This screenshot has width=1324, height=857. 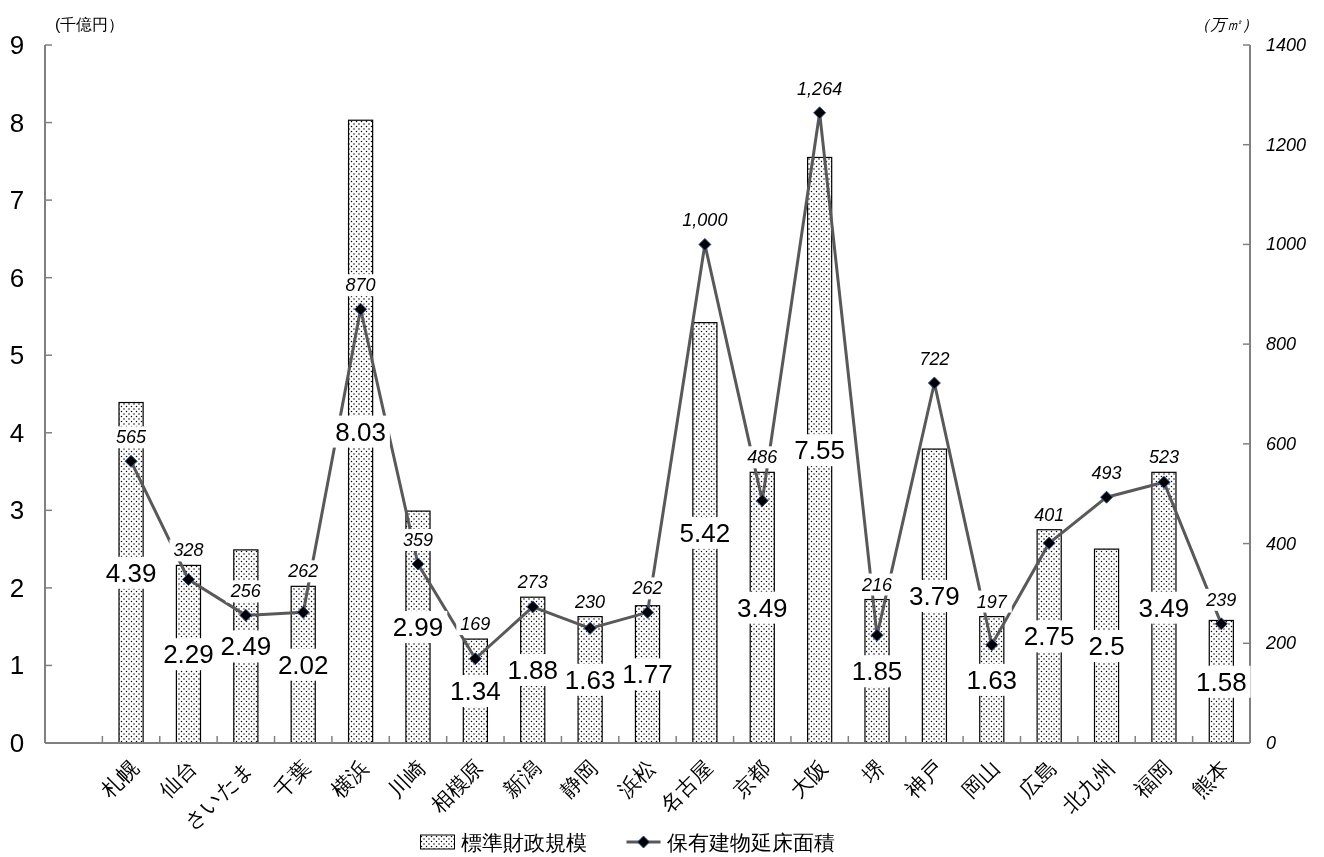 What do you see at coordinates (873, 771) in the screenshot?
I see `x-tick-label: 堺` at bounding box center [873, 771].